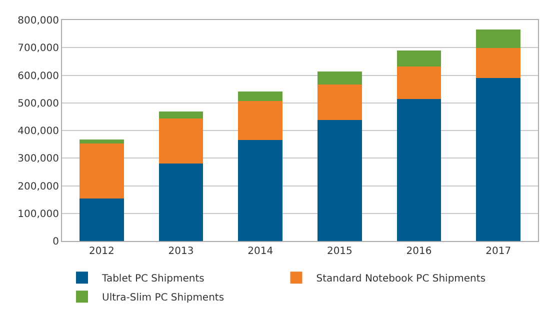 Image resolution: width=550 pixels, height=323 pixels. Describe the element at coordinates (38, 104) in the screenshot. I see `y-tick-label: 500,000` at that location.